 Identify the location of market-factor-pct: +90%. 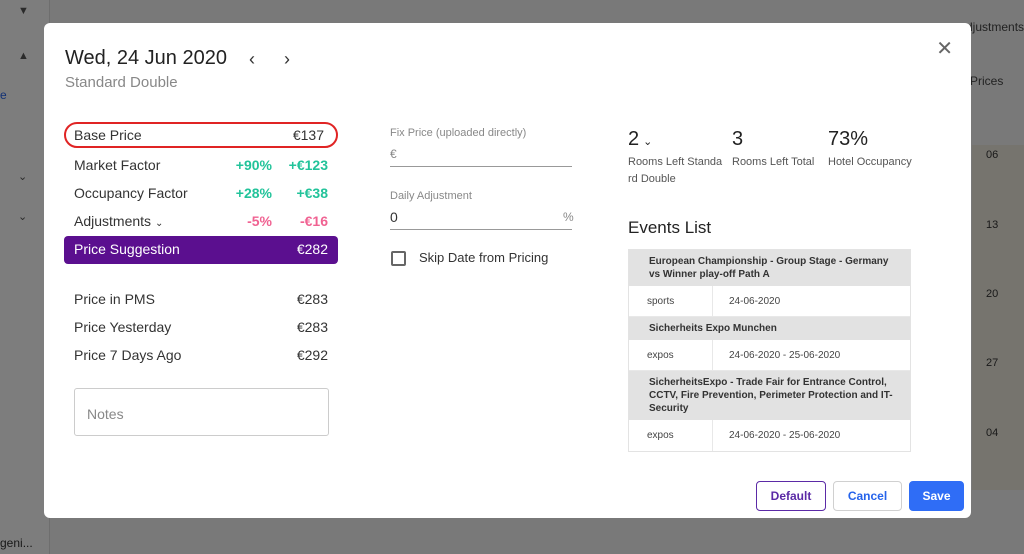
(253, 165).